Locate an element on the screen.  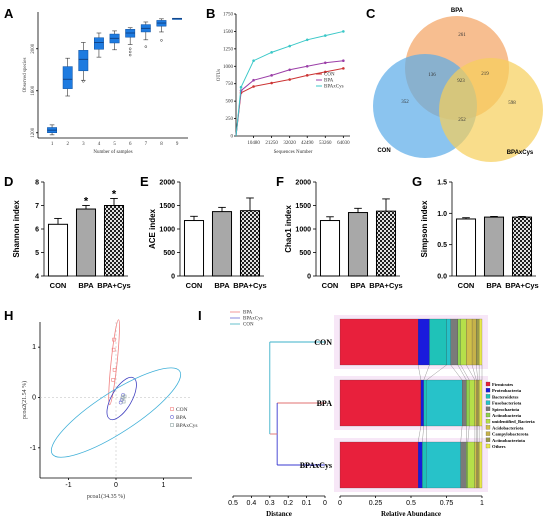
x-tick-label: 32020 is located at coordinates (289, 143).